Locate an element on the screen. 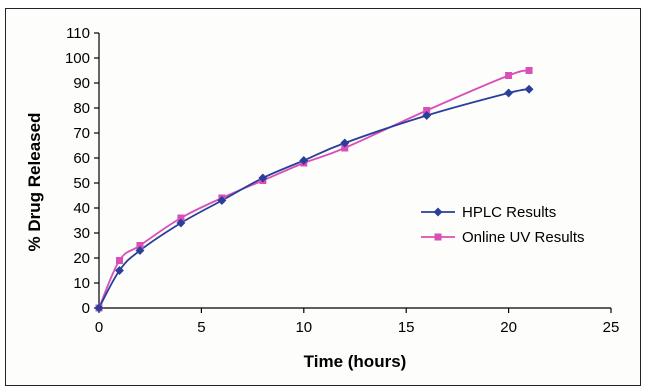  y-tick-label: 50 is located at coordinates (81, 183).